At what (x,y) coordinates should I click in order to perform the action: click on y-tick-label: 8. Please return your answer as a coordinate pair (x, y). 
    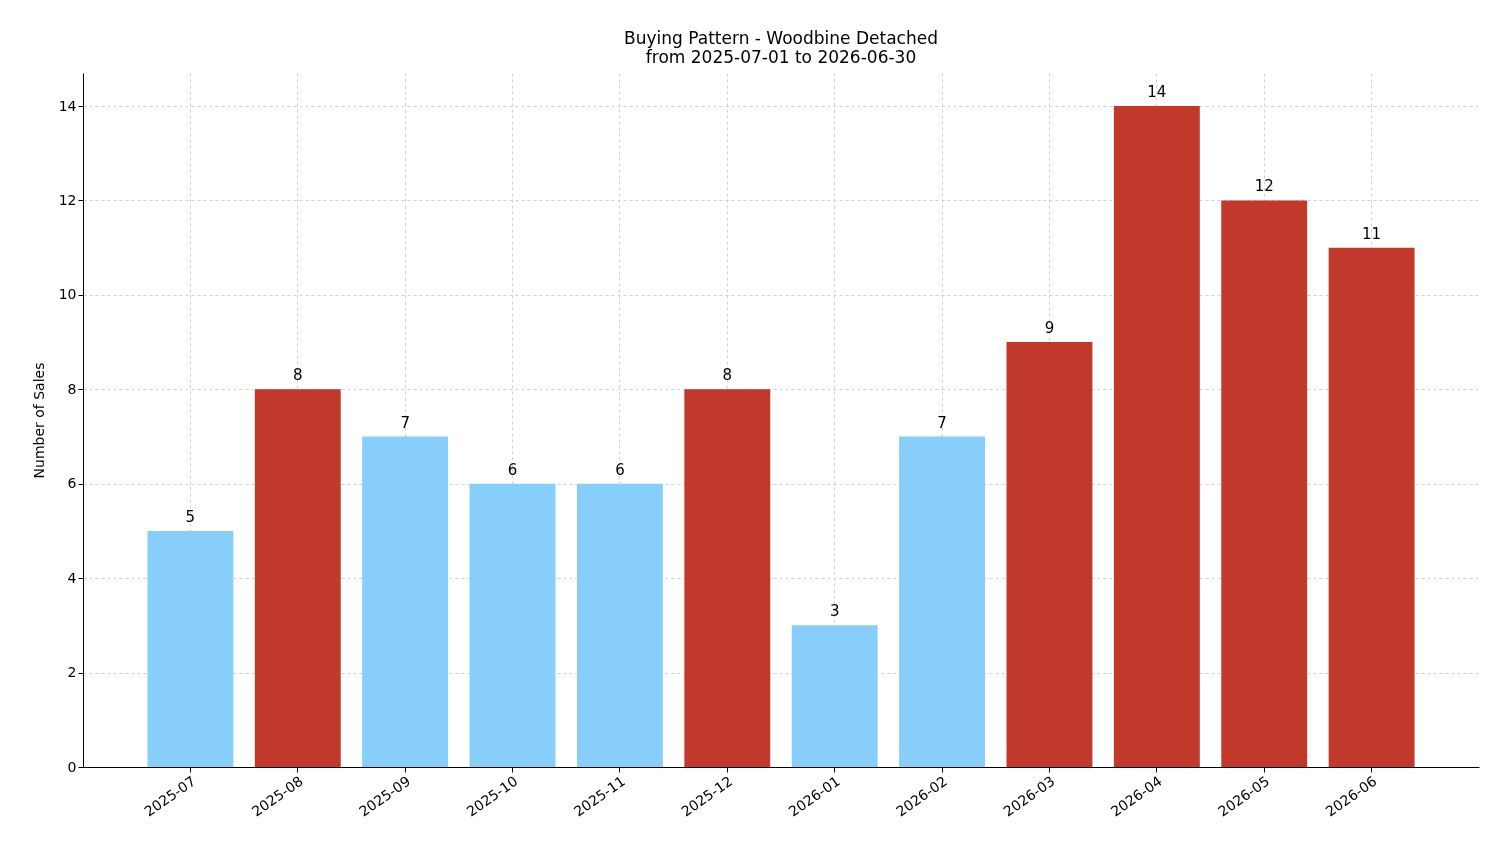
    Looking at the image, I should click on (72, 388).